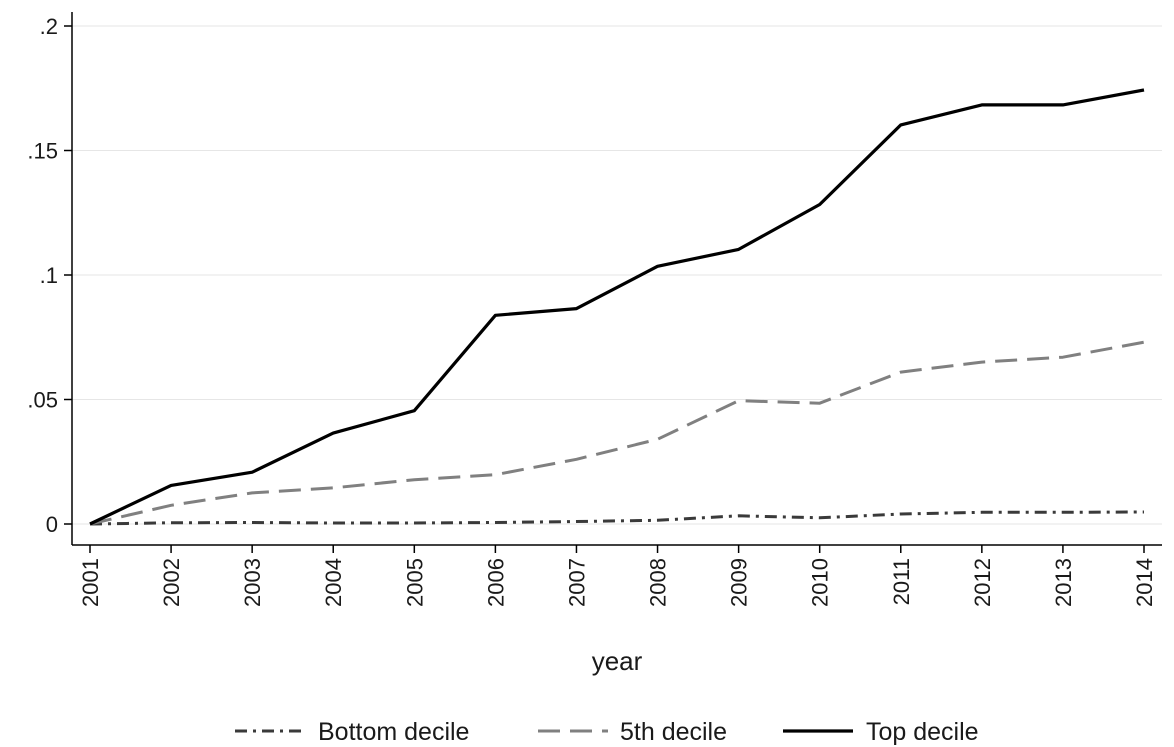 The width and height of the screenshot is (1174, 747). I want to click on x-tick-label: 2010, so click(820, 582).